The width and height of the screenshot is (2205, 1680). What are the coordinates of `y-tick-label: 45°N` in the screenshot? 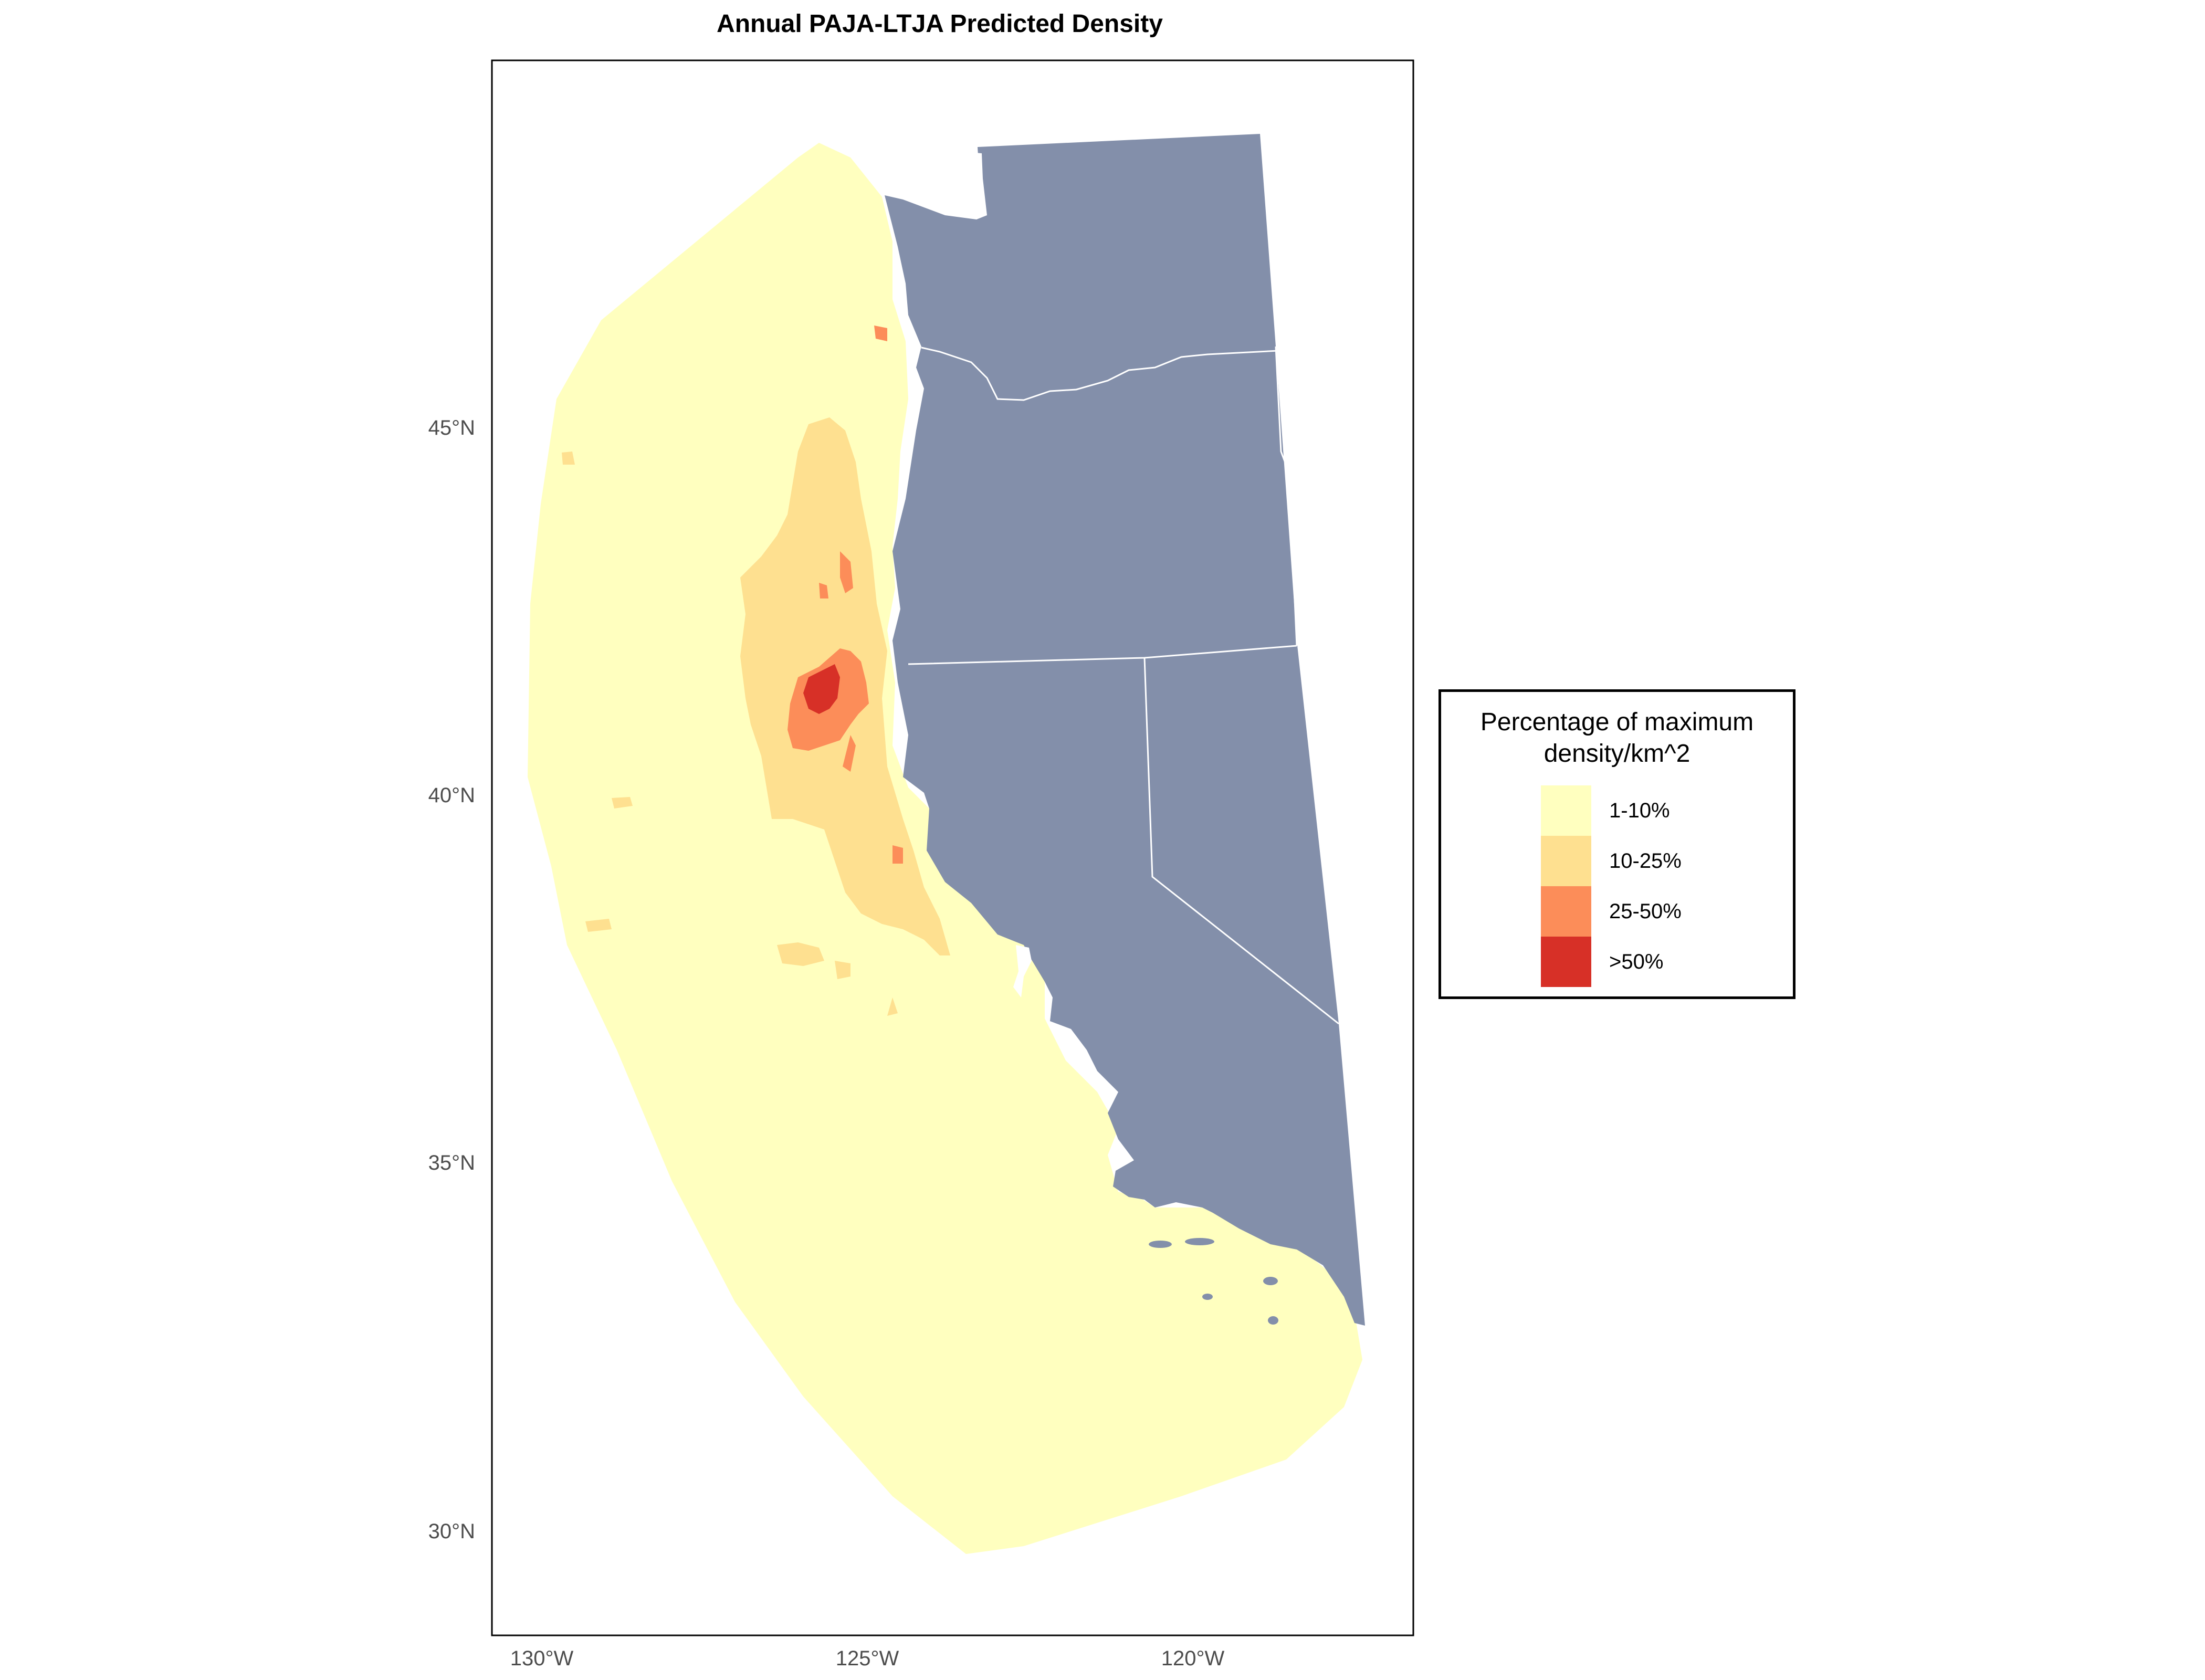 It's located at (451, 427).